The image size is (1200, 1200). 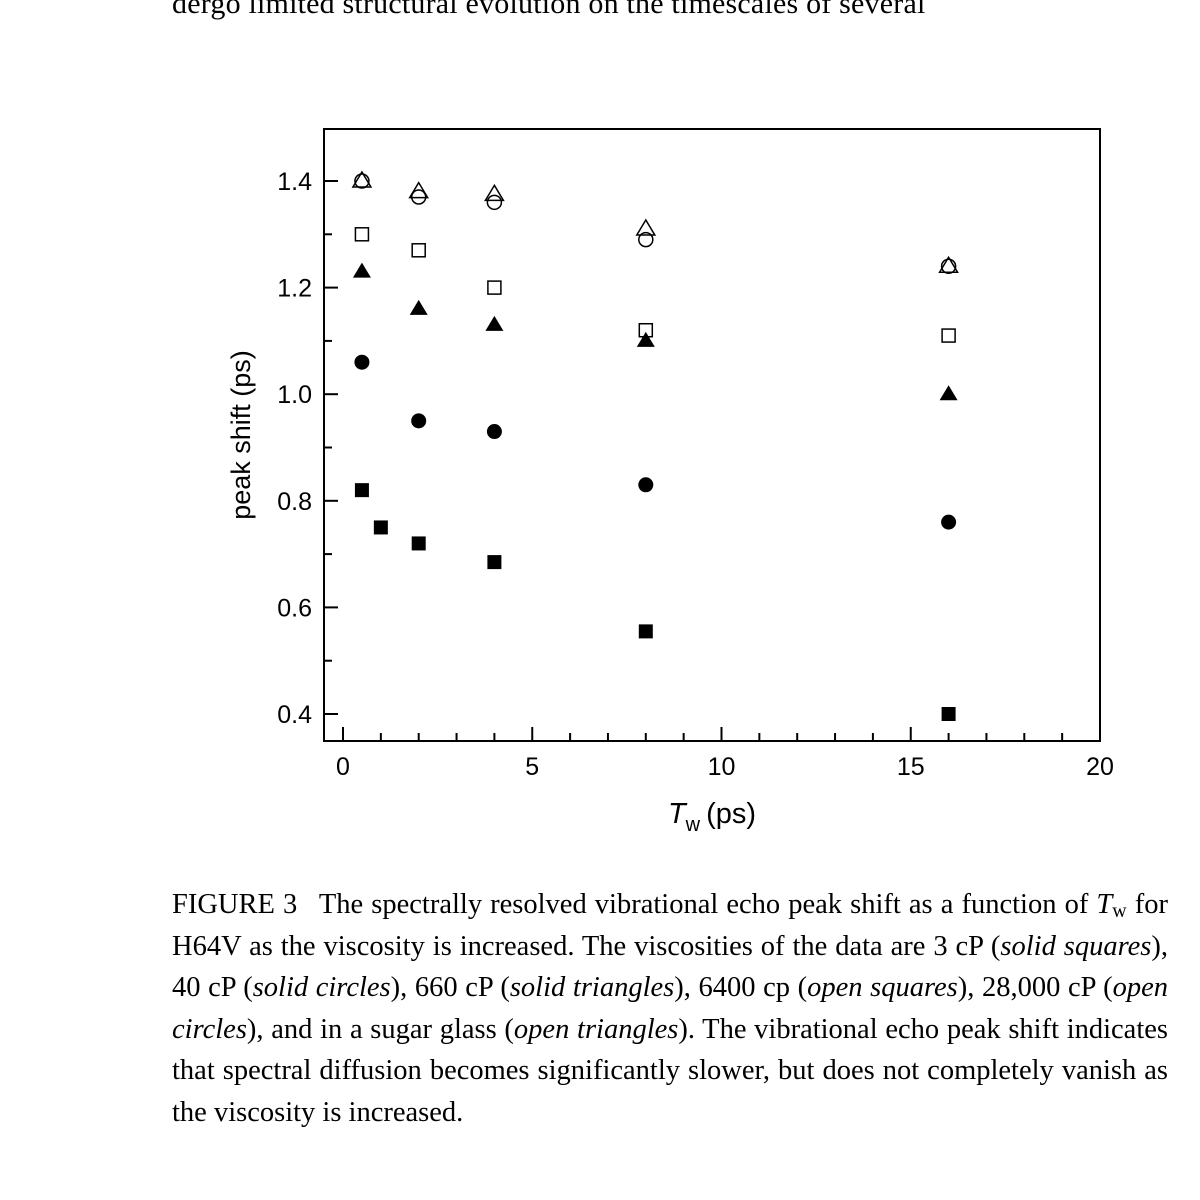 I want to click on y-axis-label: peak shift (ps), so click(x=241, y=435).